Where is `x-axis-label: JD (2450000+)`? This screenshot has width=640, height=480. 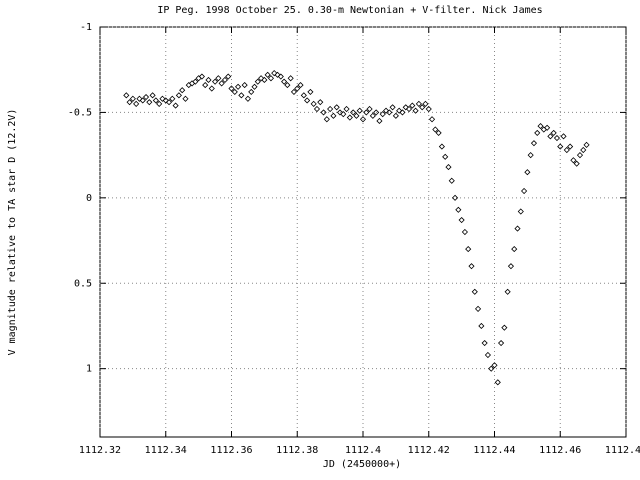 x-axis-label: JD (2450000+) is located at coordinates (362, 464).